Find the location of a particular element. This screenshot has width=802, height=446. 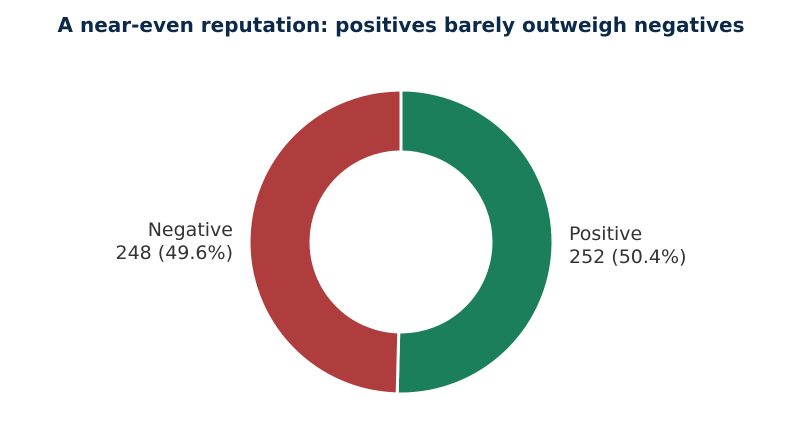

slice-positive is located at coordinates (475, 242).